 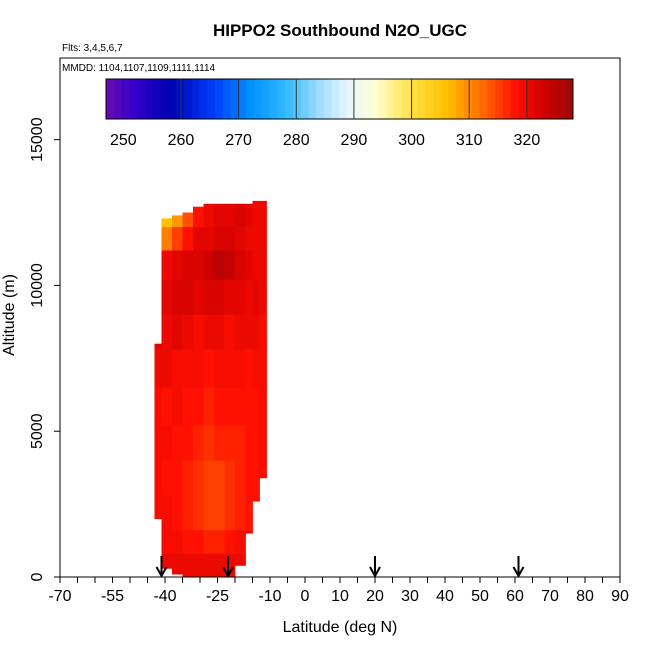 What do you see at coordinates (411, 140) in the screenshot?
I see `colorbar-tick-label: 300` at bounding box center [411, 140].